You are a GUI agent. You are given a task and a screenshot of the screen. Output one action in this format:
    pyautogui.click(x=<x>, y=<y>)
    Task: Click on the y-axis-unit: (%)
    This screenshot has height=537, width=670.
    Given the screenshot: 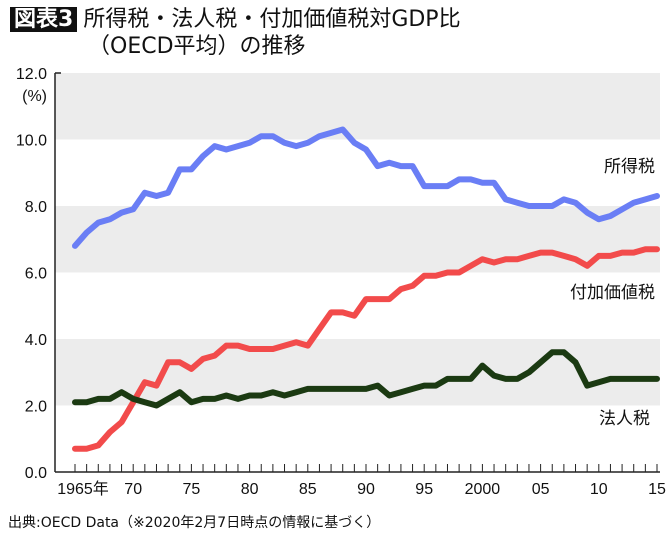 What is the action you would take?
    pyautogui.click(x=34, y=96)
    